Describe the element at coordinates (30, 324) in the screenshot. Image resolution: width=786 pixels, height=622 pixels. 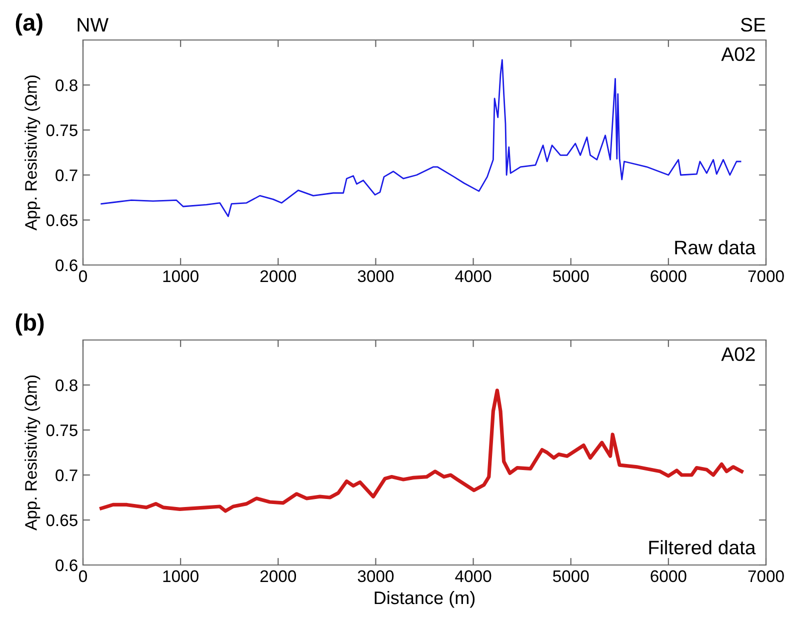
I see `text: (b)` at that location.